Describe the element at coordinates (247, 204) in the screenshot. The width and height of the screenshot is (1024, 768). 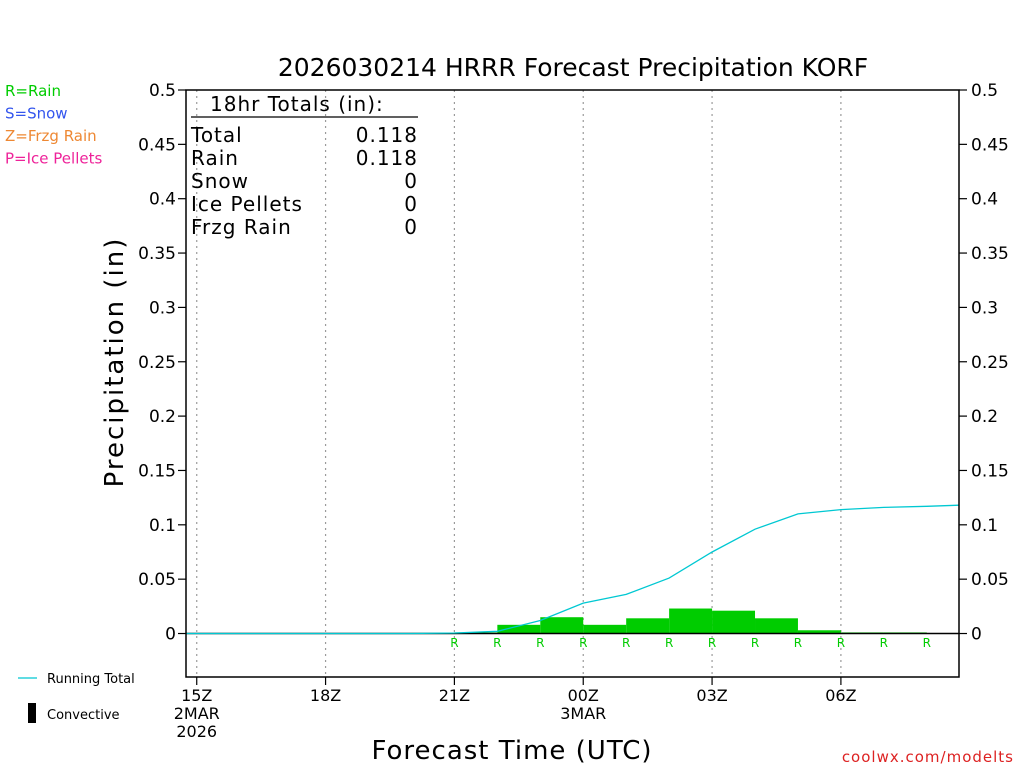
I see `totals-row-label: Ice Pellets` at that location.